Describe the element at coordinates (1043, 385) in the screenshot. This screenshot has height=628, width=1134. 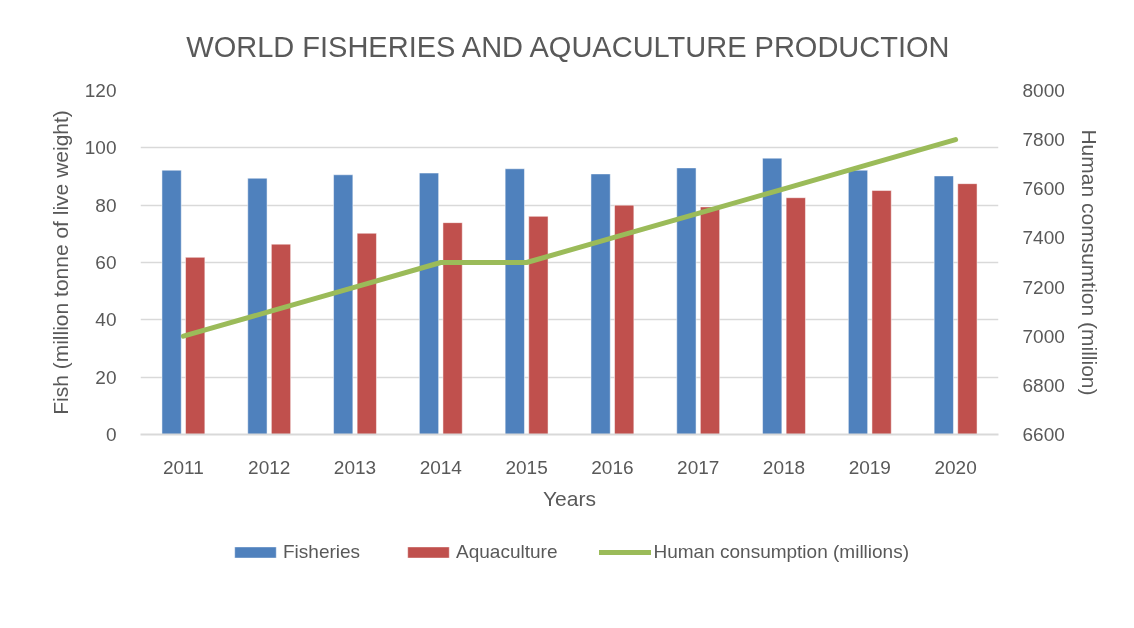
I see `y2-tick-label: 6800` at that location.